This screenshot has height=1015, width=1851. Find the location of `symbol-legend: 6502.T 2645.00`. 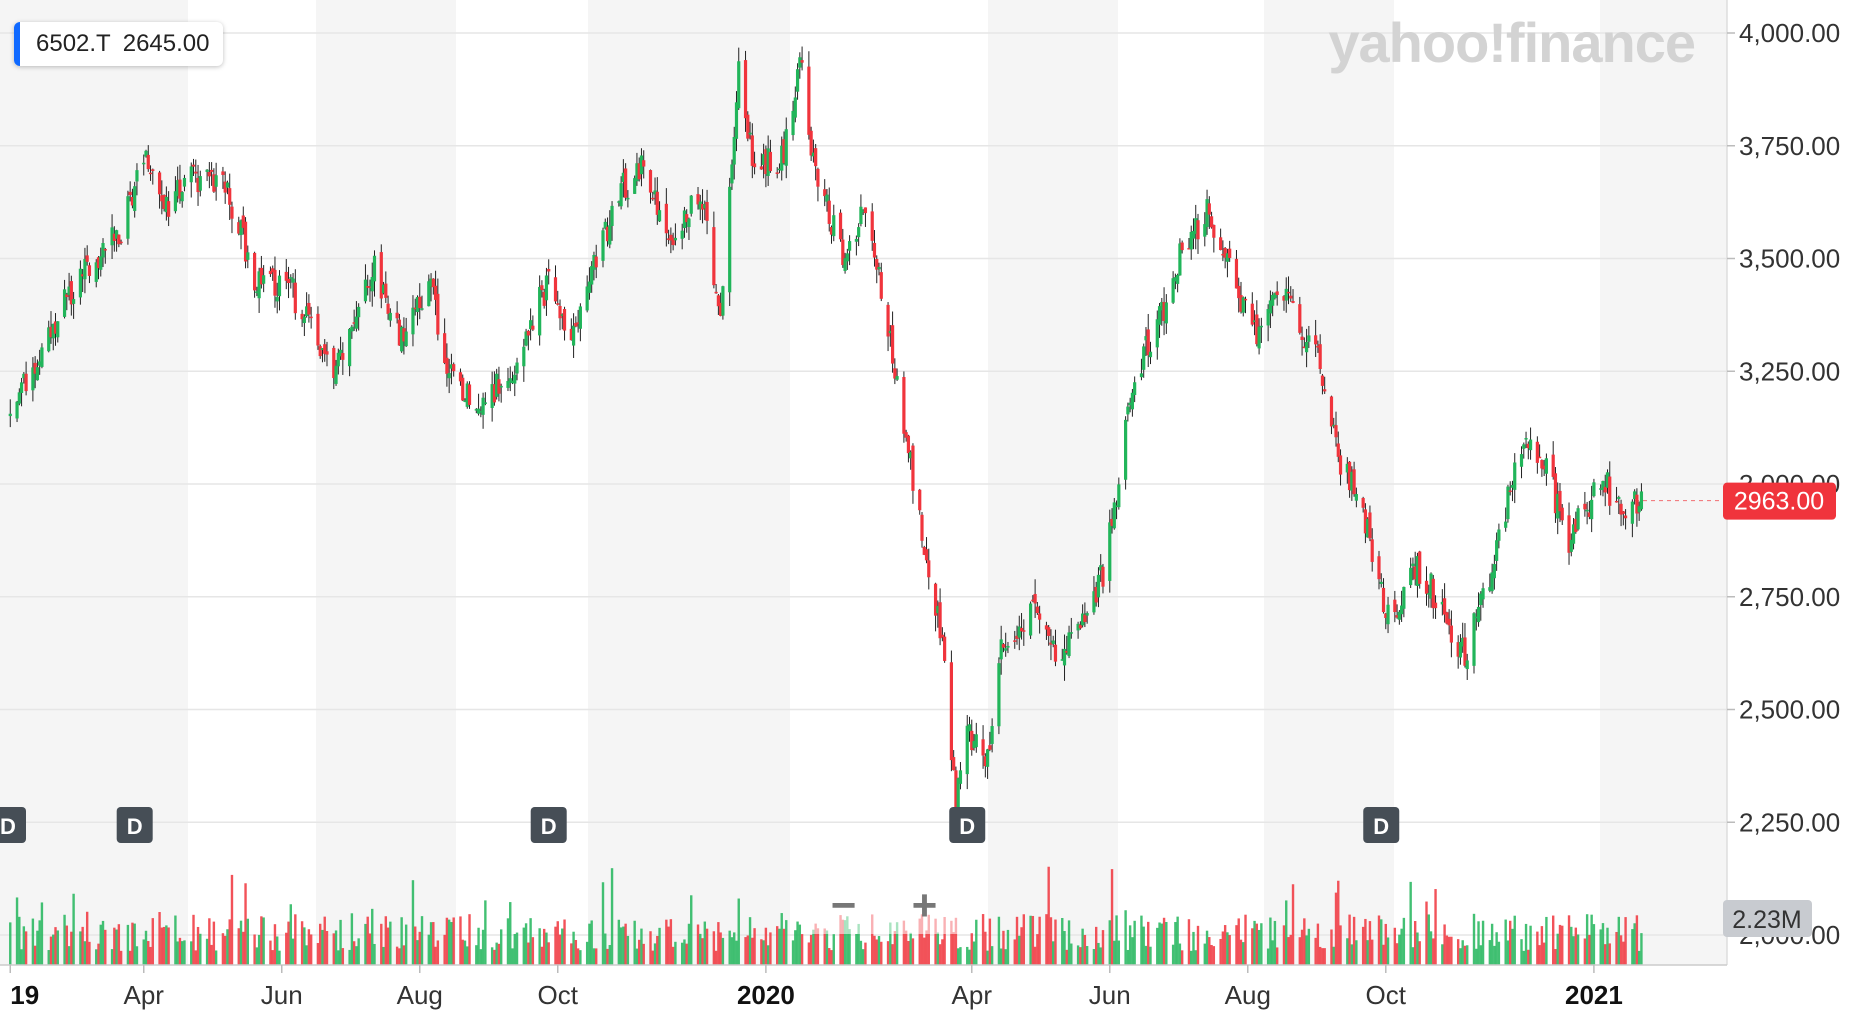

symbol-legend: 6502.T 2645.00 is located at coordinates (119, 44).